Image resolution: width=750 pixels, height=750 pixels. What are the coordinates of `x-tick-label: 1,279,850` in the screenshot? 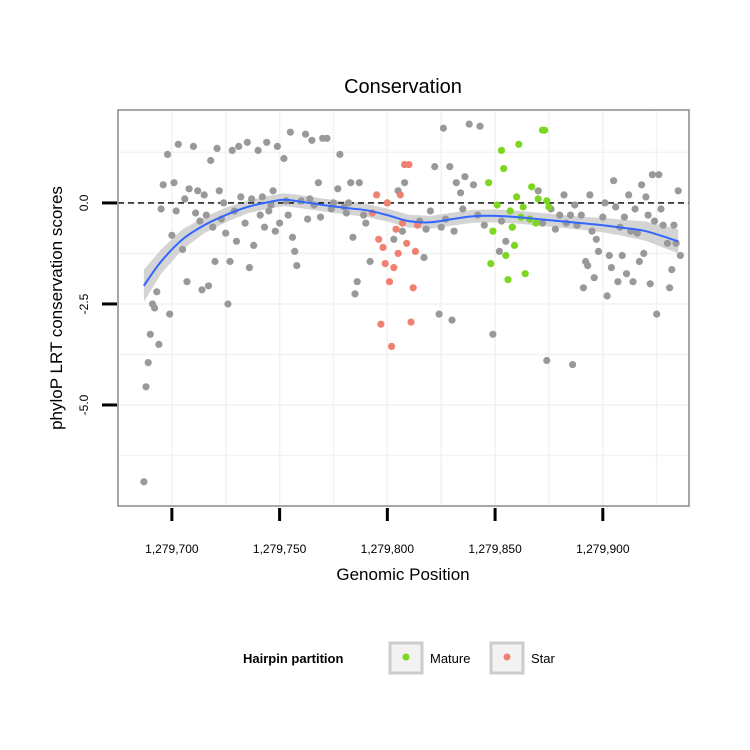 It's located at (495, 549).